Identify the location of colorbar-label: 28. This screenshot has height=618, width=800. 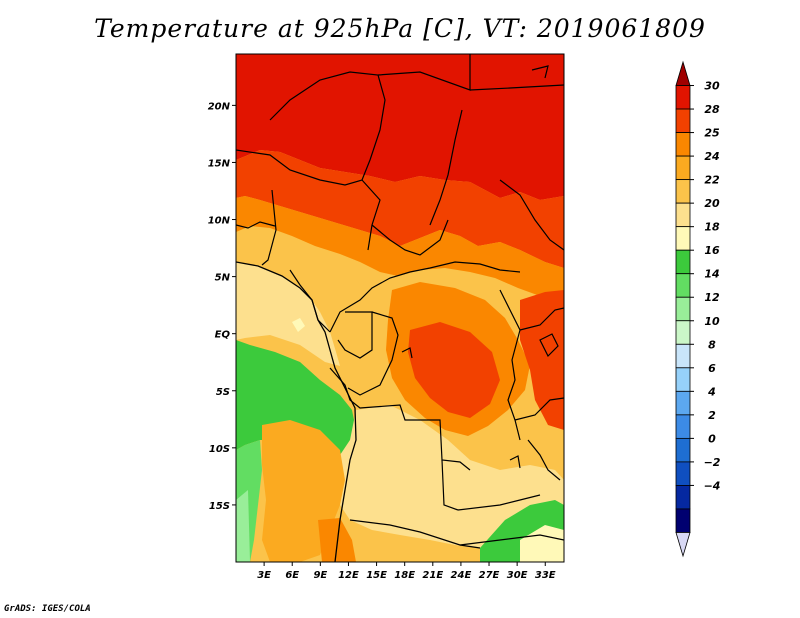
(712, 109).